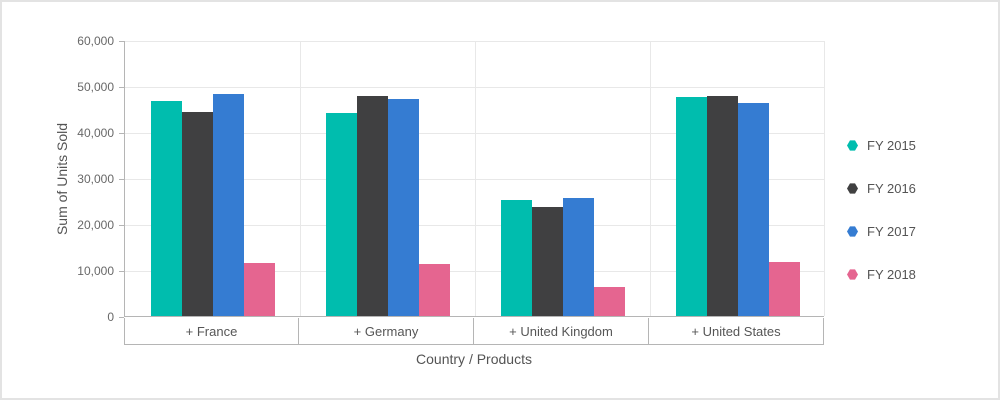 Image resolution: width=1000 pixels, height=400 pixels. I want to click on legend-item: FY 2016, so click(881, 188).